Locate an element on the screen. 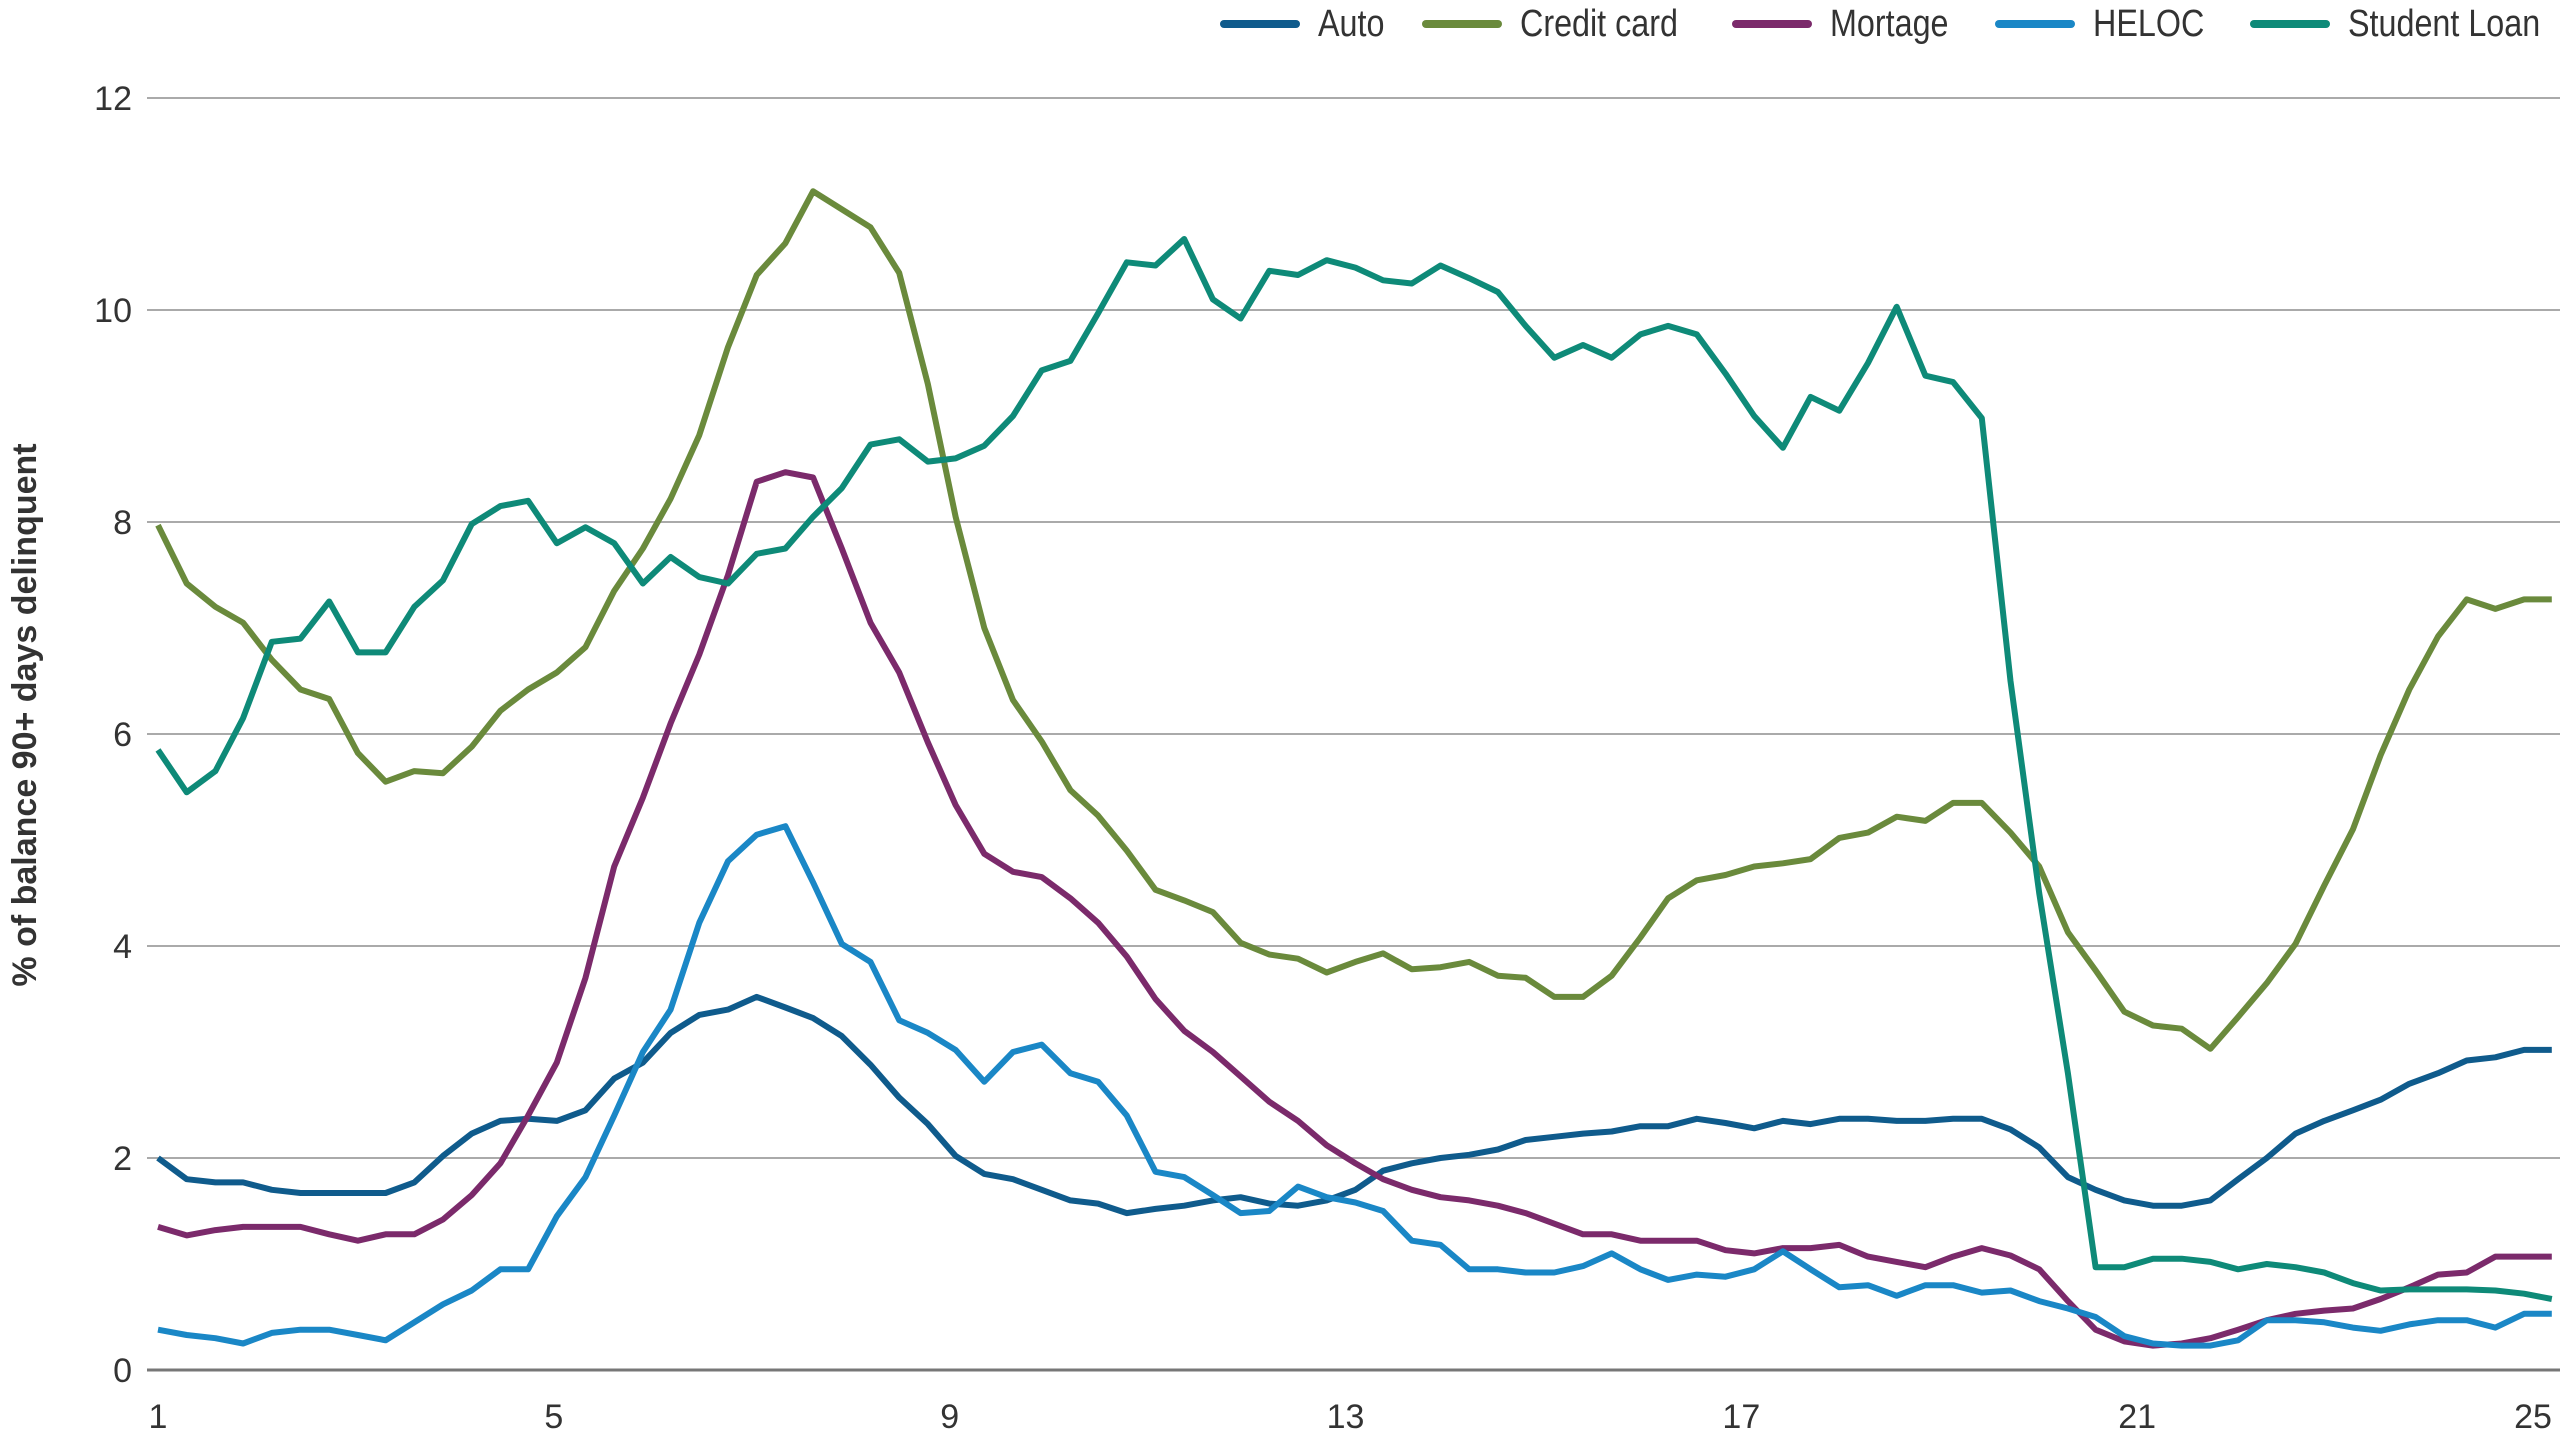 The image size is (2560, 1440). y-tick-label: 12 is located at coordinates (113, 99).